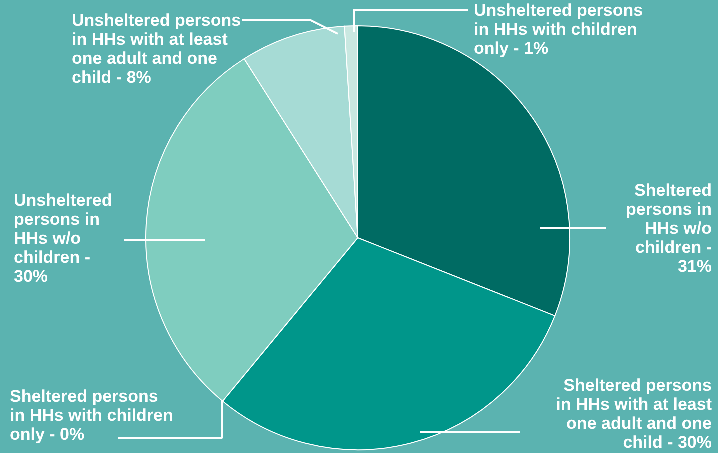 The height and width of the screenshot is (453, 718). Describe the element at coordinates (559, 29) in the screenshot. I see `slice-label: Unsheltered persons in HHs with children only - 1%` at that location.